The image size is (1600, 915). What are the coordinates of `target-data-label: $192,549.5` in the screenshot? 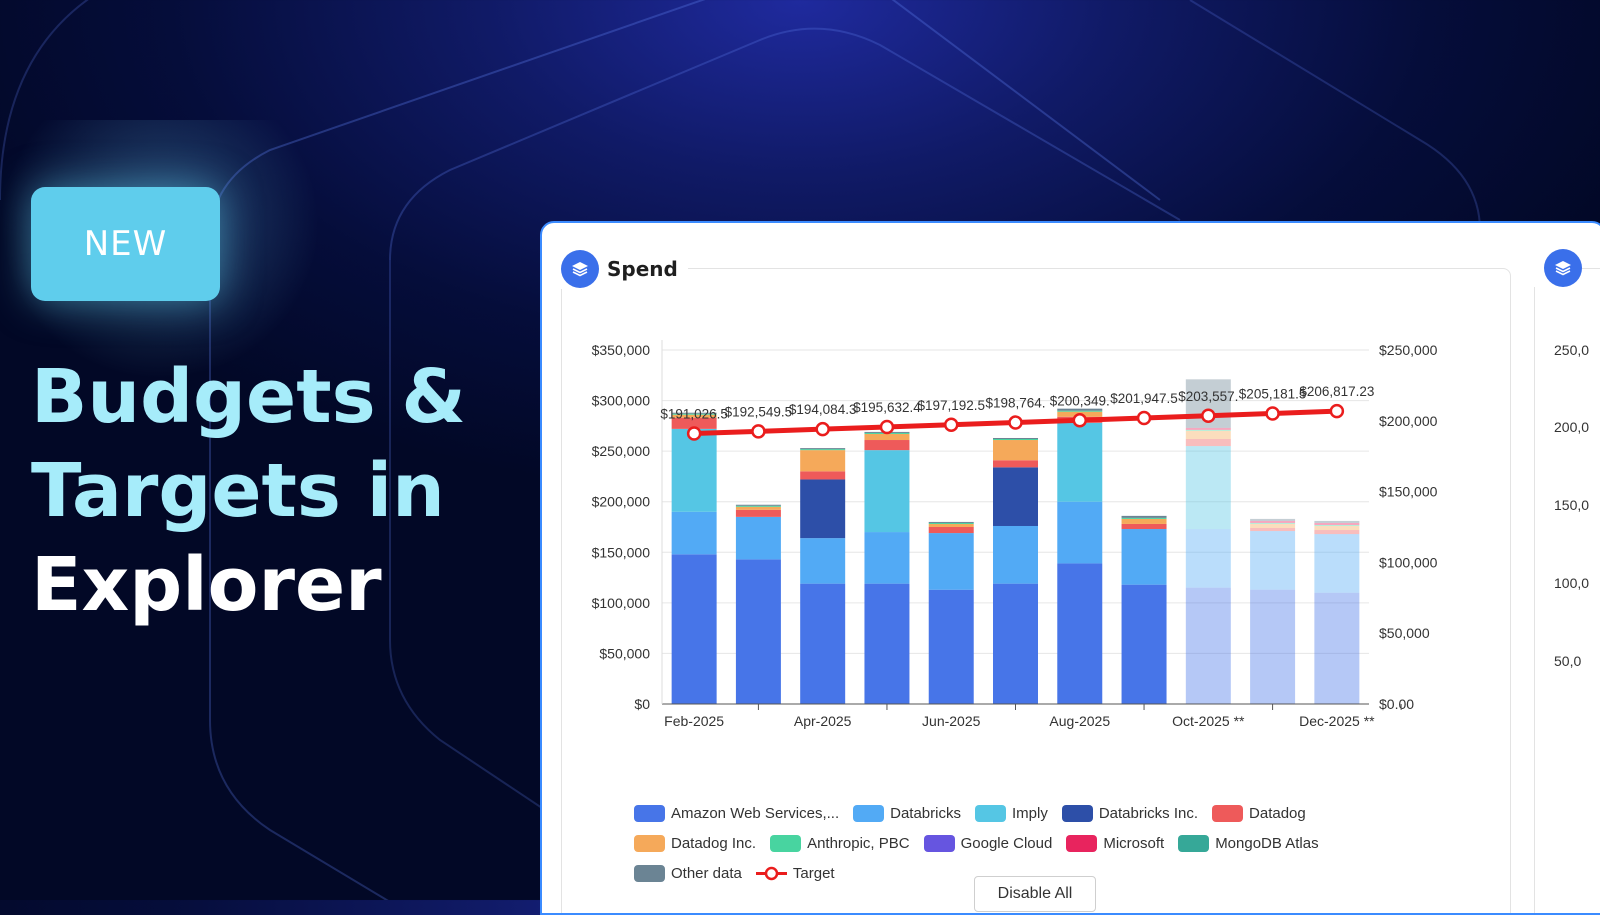 It's located at (759, 411).